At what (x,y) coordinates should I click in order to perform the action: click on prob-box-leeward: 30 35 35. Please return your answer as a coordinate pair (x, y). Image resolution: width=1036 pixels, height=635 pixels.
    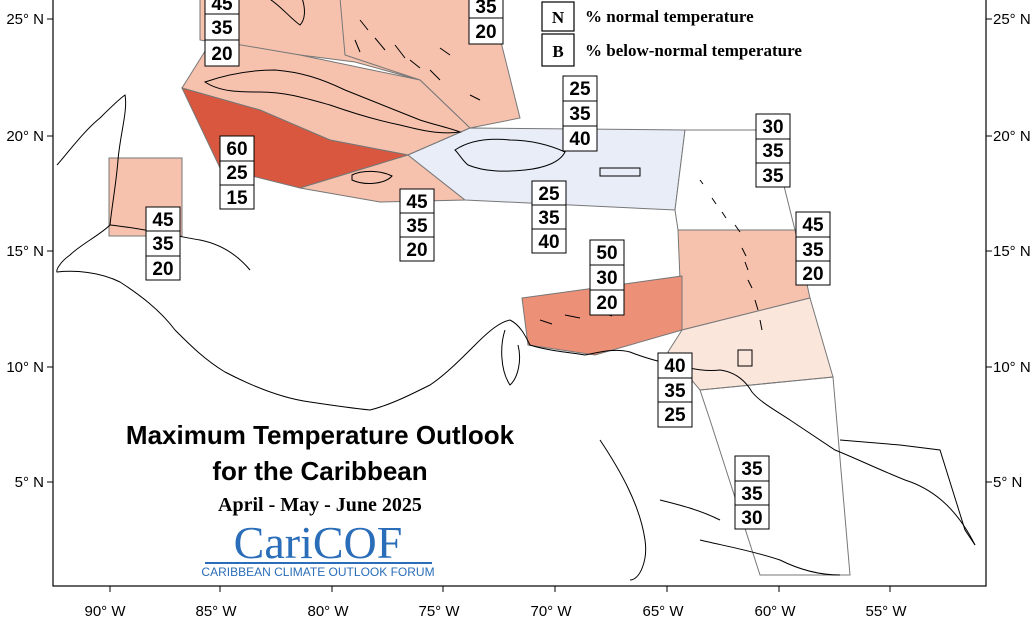
    Looking at the image, I should click on (773, 150).